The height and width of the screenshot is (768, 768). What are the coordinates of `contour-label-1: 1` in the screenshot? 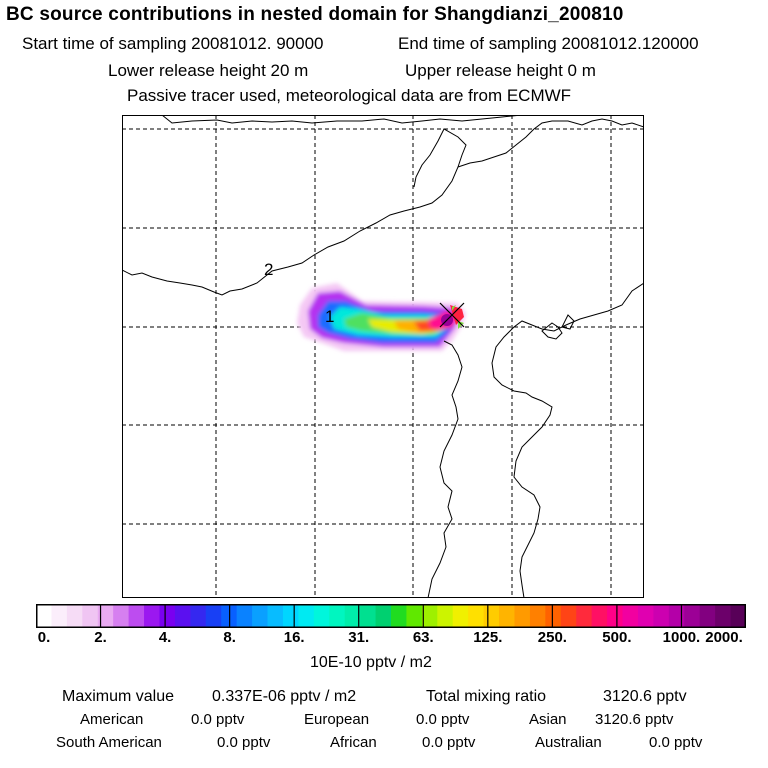 It's located at (329, 316).